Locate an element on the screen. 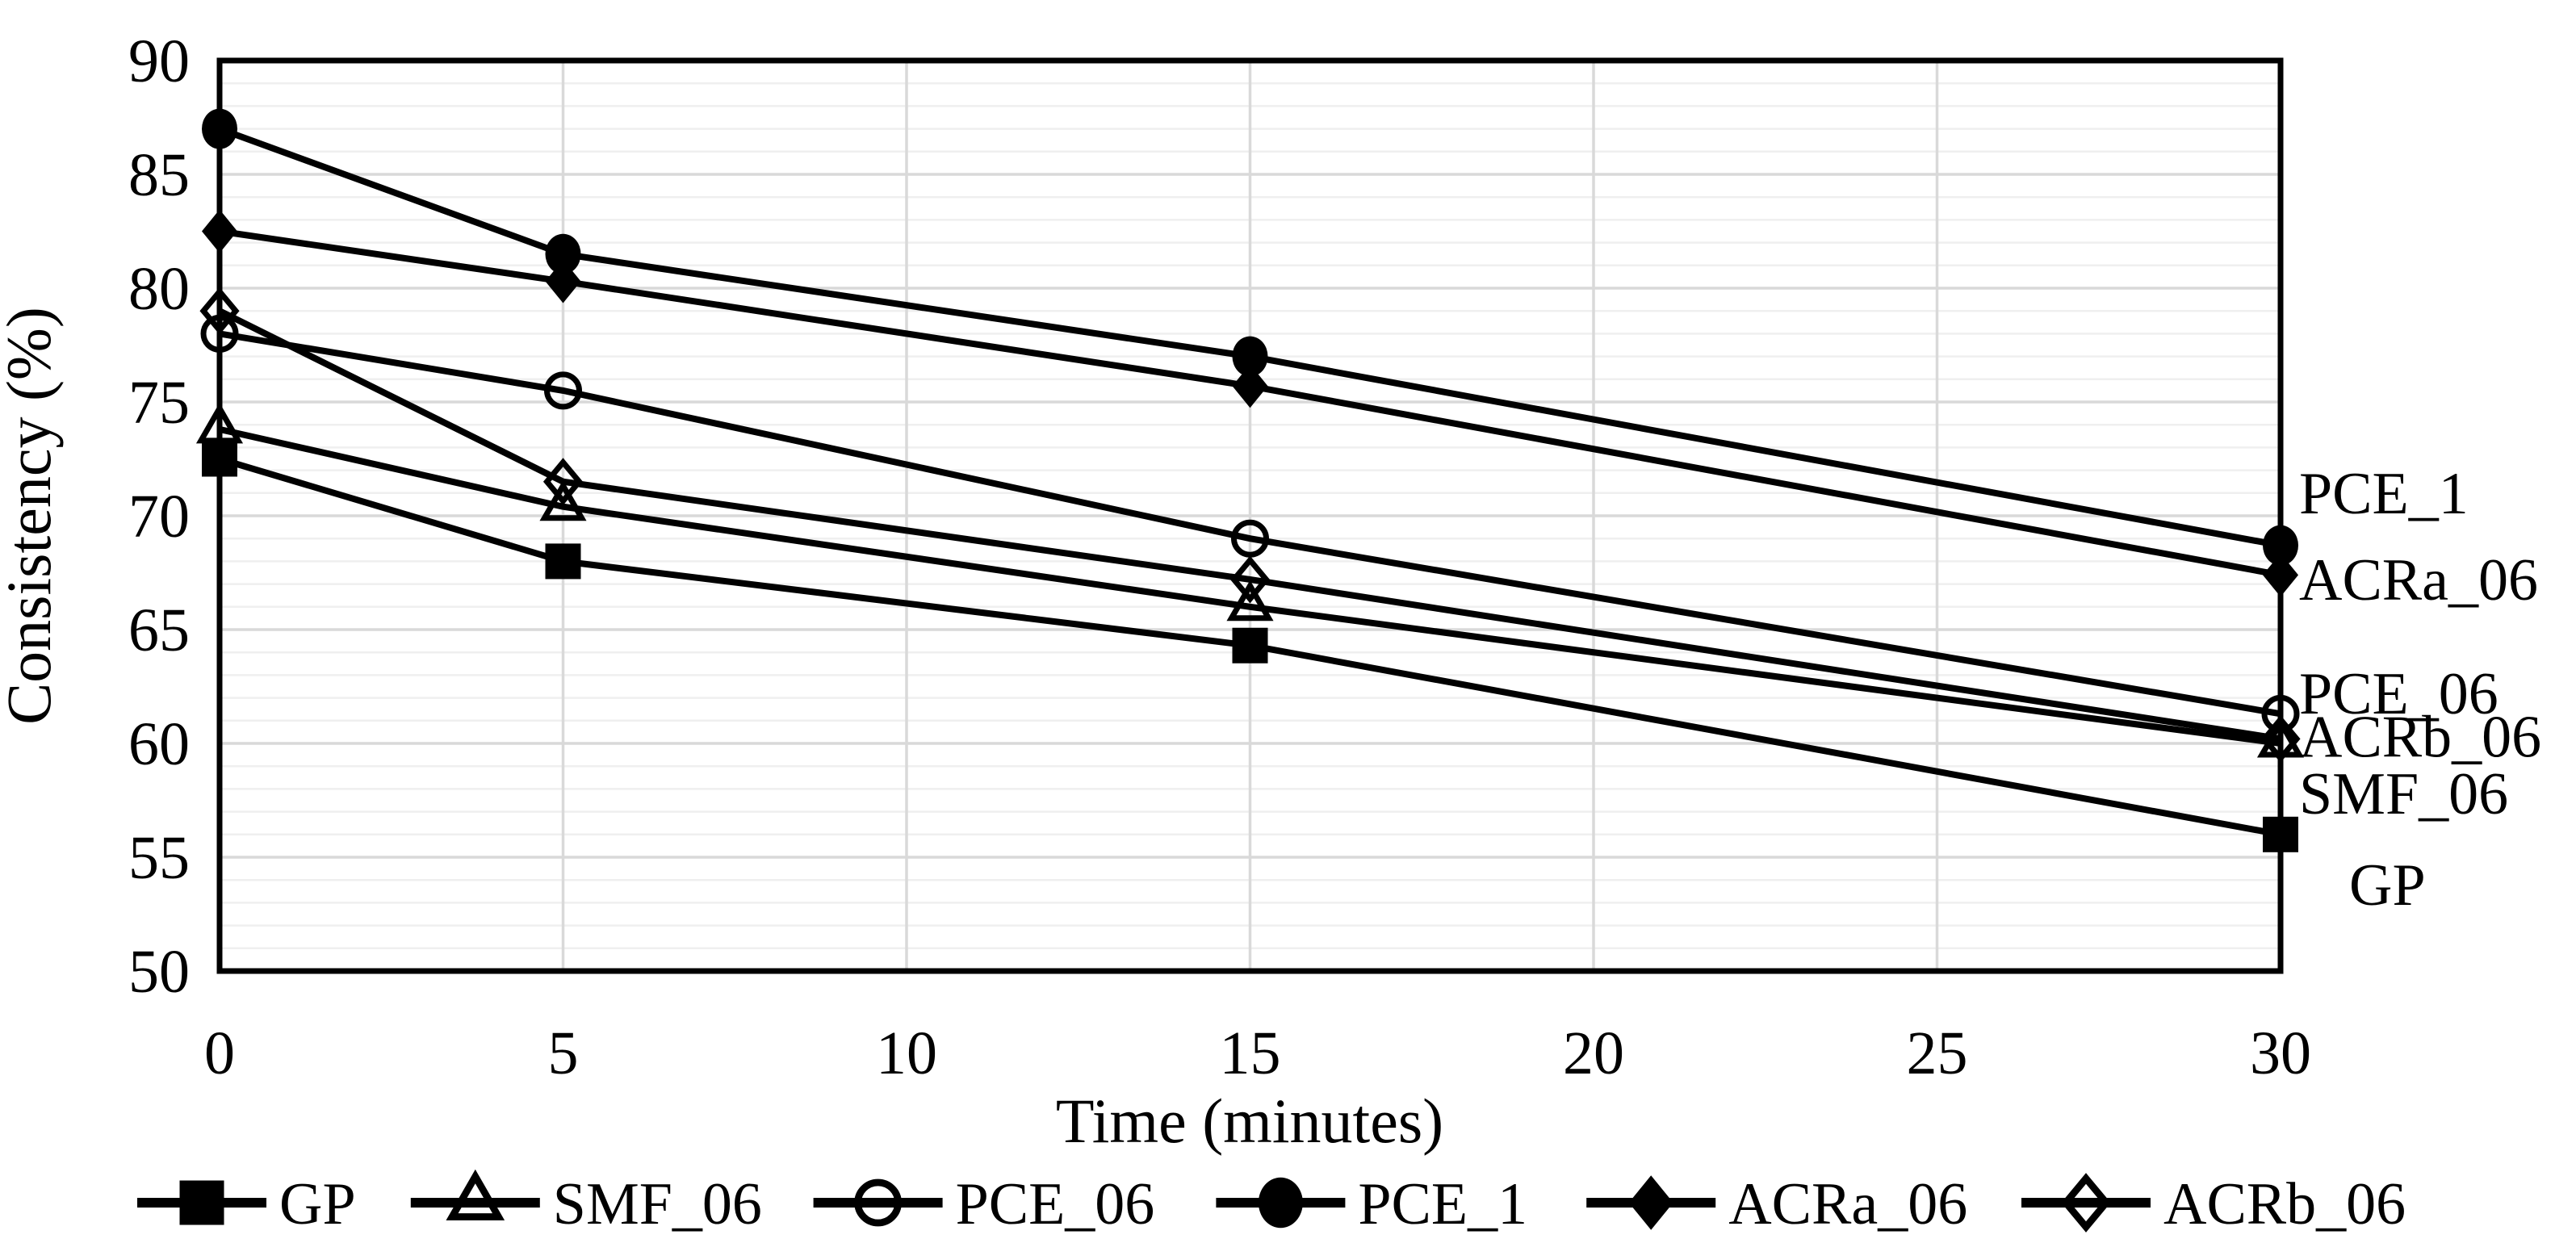  y-axis-title: Consistency (%) is located at coordinates (32, 516).